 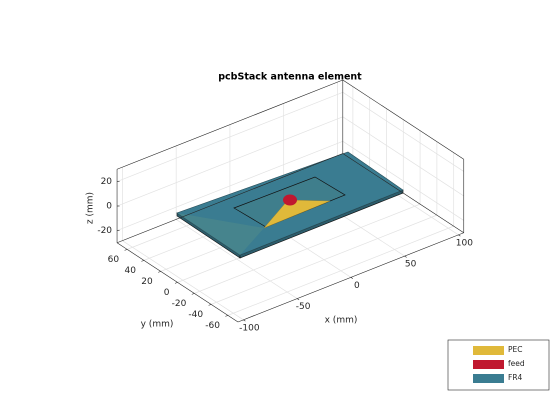 I want to click on pec-patch, so click(x=297, y=214).